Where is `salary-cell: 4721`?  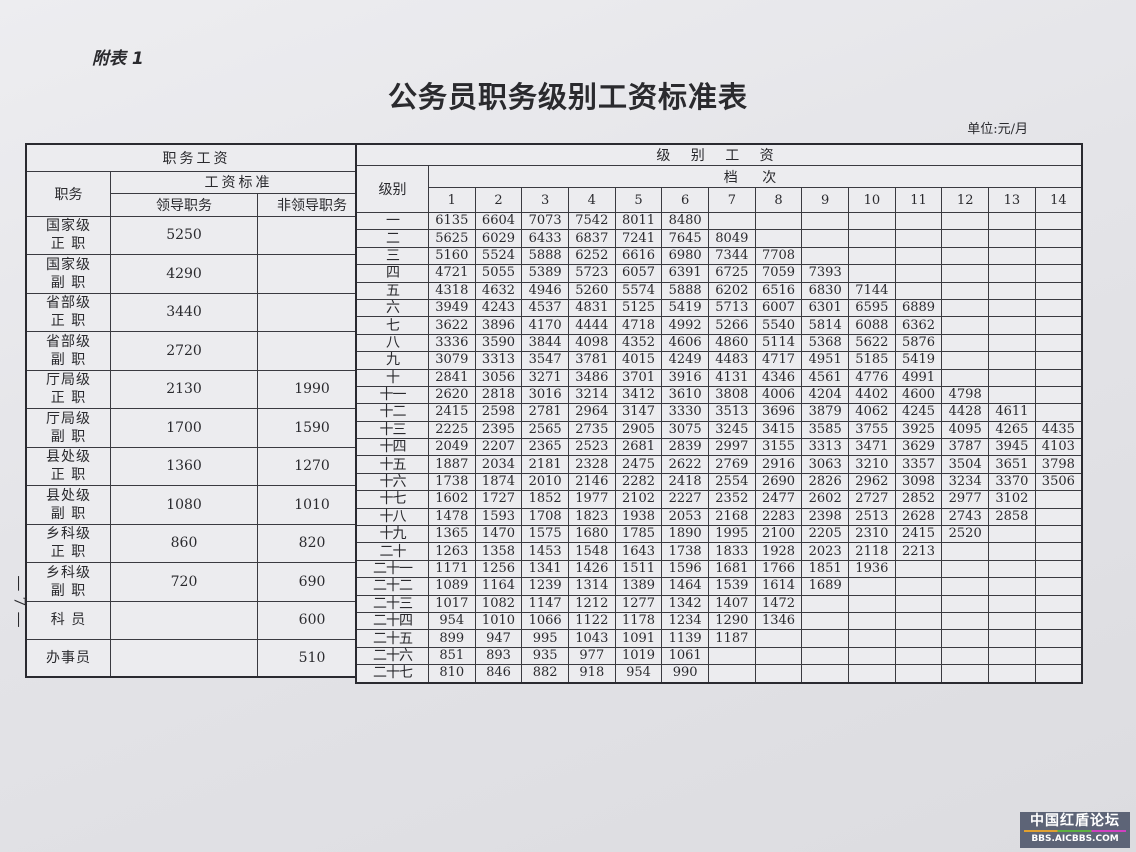 salary-cell: 4721 is located at coordinates (451, 273).